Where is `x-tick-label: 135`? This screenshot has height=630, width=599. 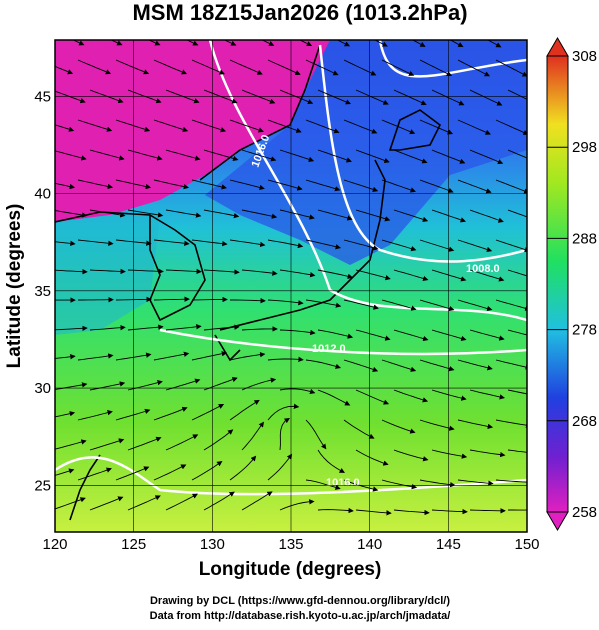
x-tick-label: 135 is located at coordinates (290, 544).